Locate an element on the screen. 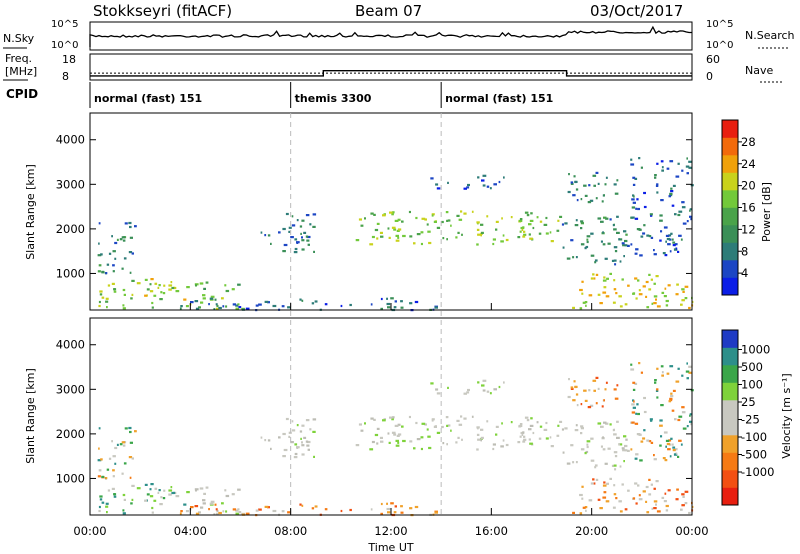 This screenshot has width=800, height=554. freq-label-line2: [MHz] is located at coordinates (21, 71).